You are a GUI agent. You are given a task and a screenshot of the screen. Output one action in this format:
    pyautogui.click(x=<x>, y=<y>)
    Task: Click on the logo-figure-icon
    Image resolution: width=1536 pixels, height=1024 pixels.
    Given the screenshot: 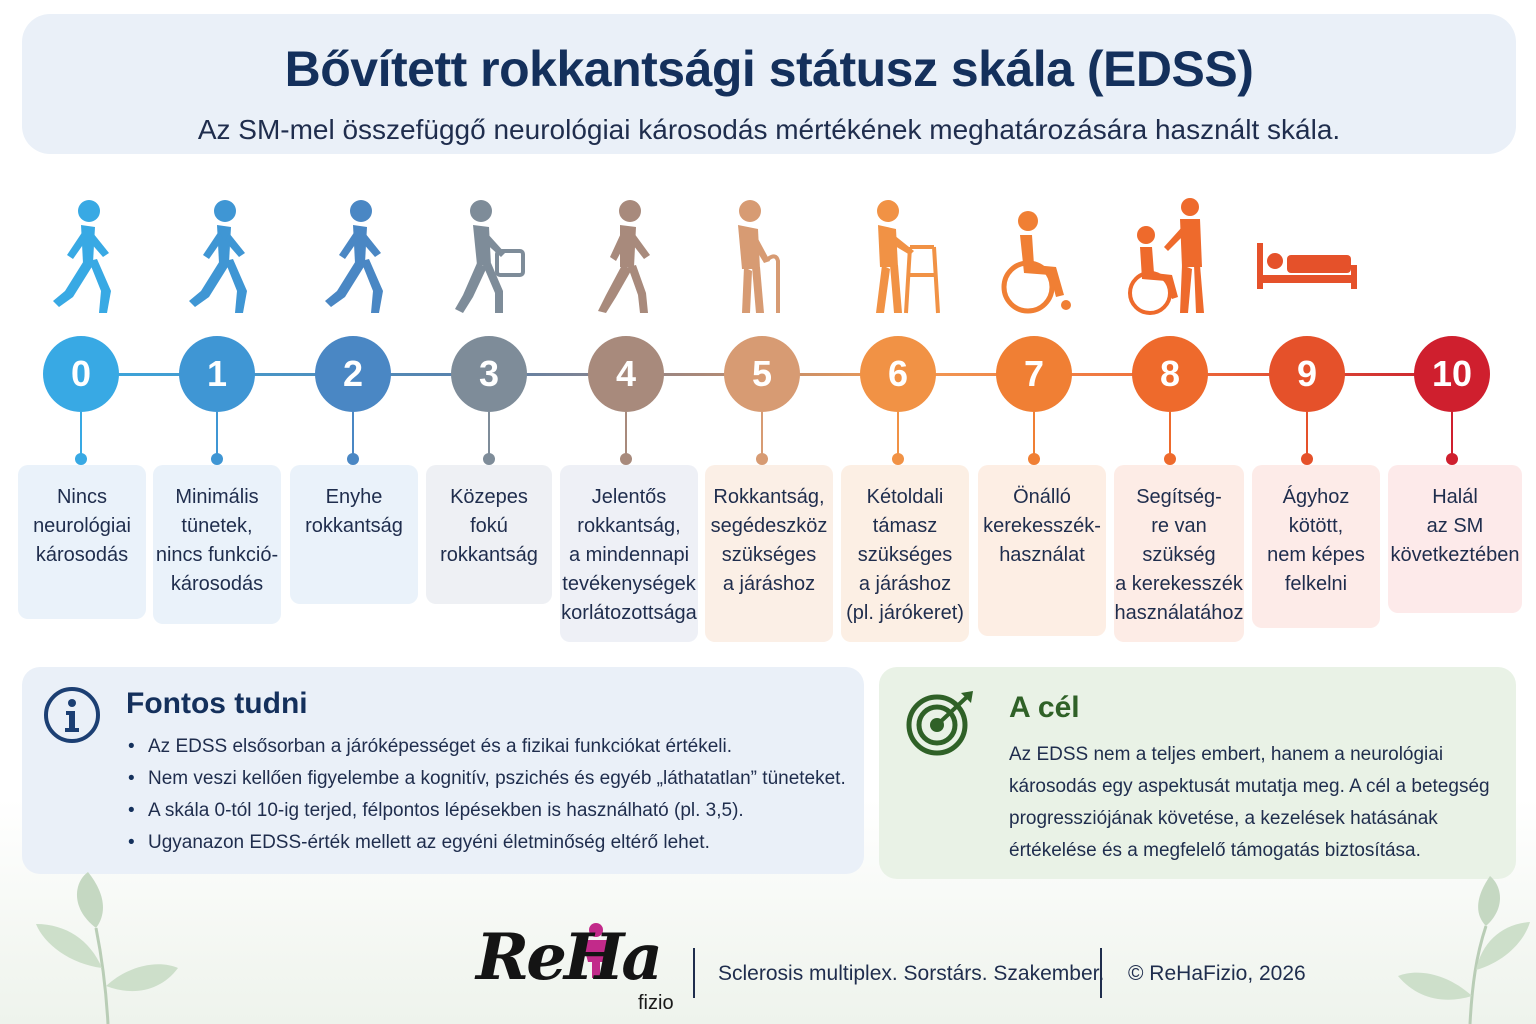 What is the action you would take?
    pyautogui.click(x=596, y=950)
    